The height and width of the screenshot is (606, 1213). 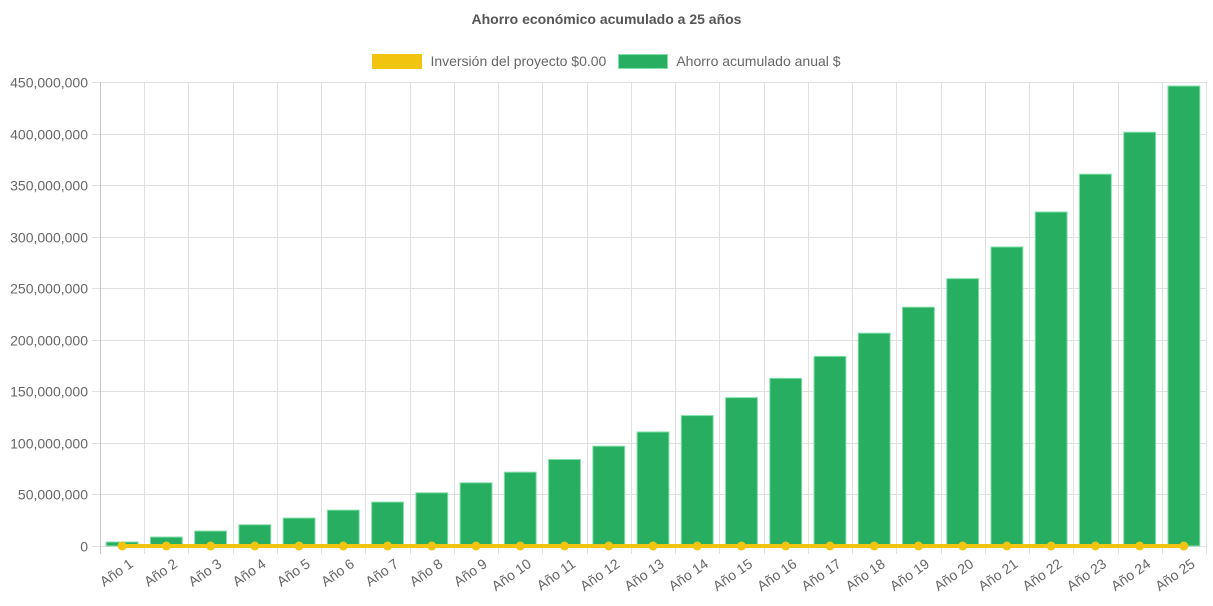 I want to click on legend-label-investment: Inversión del proyecto $0.00, so click(x=518, y=61).